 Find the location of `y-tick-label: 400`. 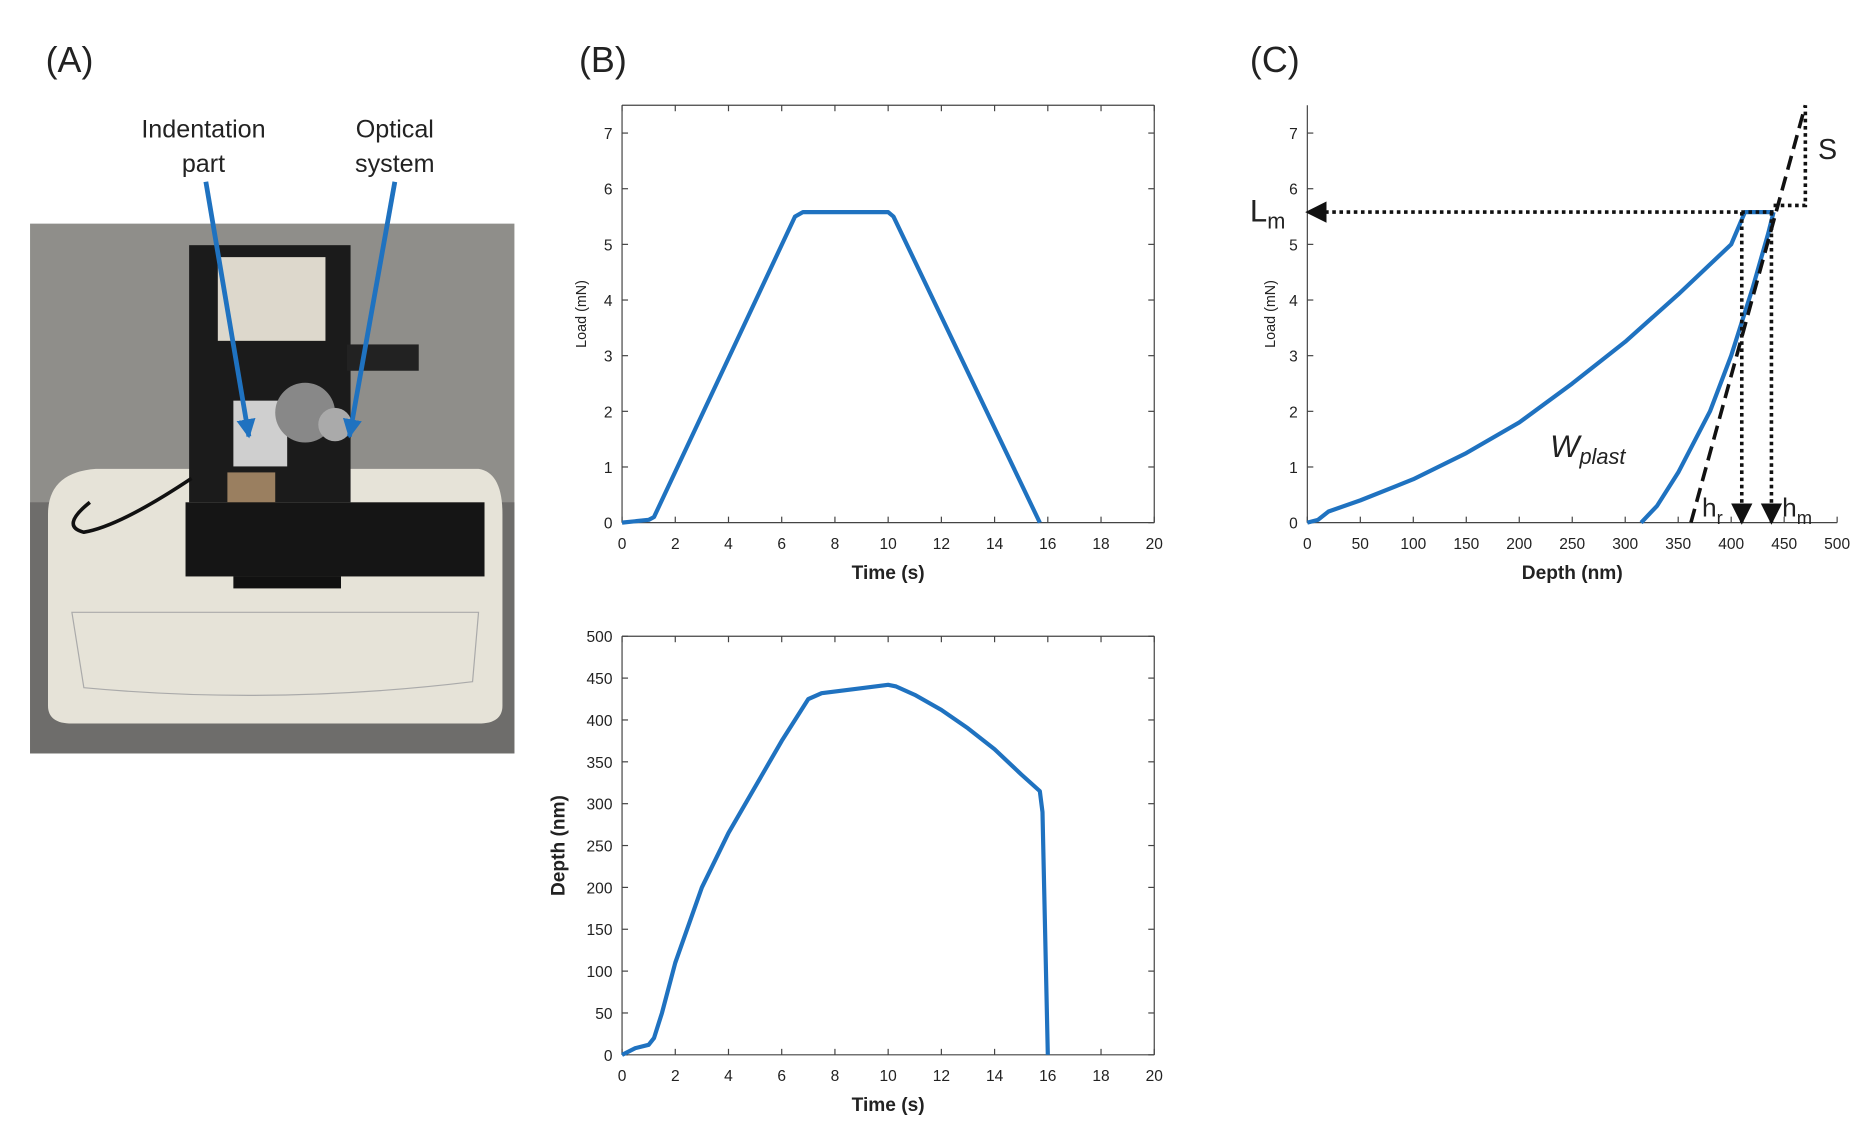

y-tick-label: 400 is located at coordinates (600, 721).